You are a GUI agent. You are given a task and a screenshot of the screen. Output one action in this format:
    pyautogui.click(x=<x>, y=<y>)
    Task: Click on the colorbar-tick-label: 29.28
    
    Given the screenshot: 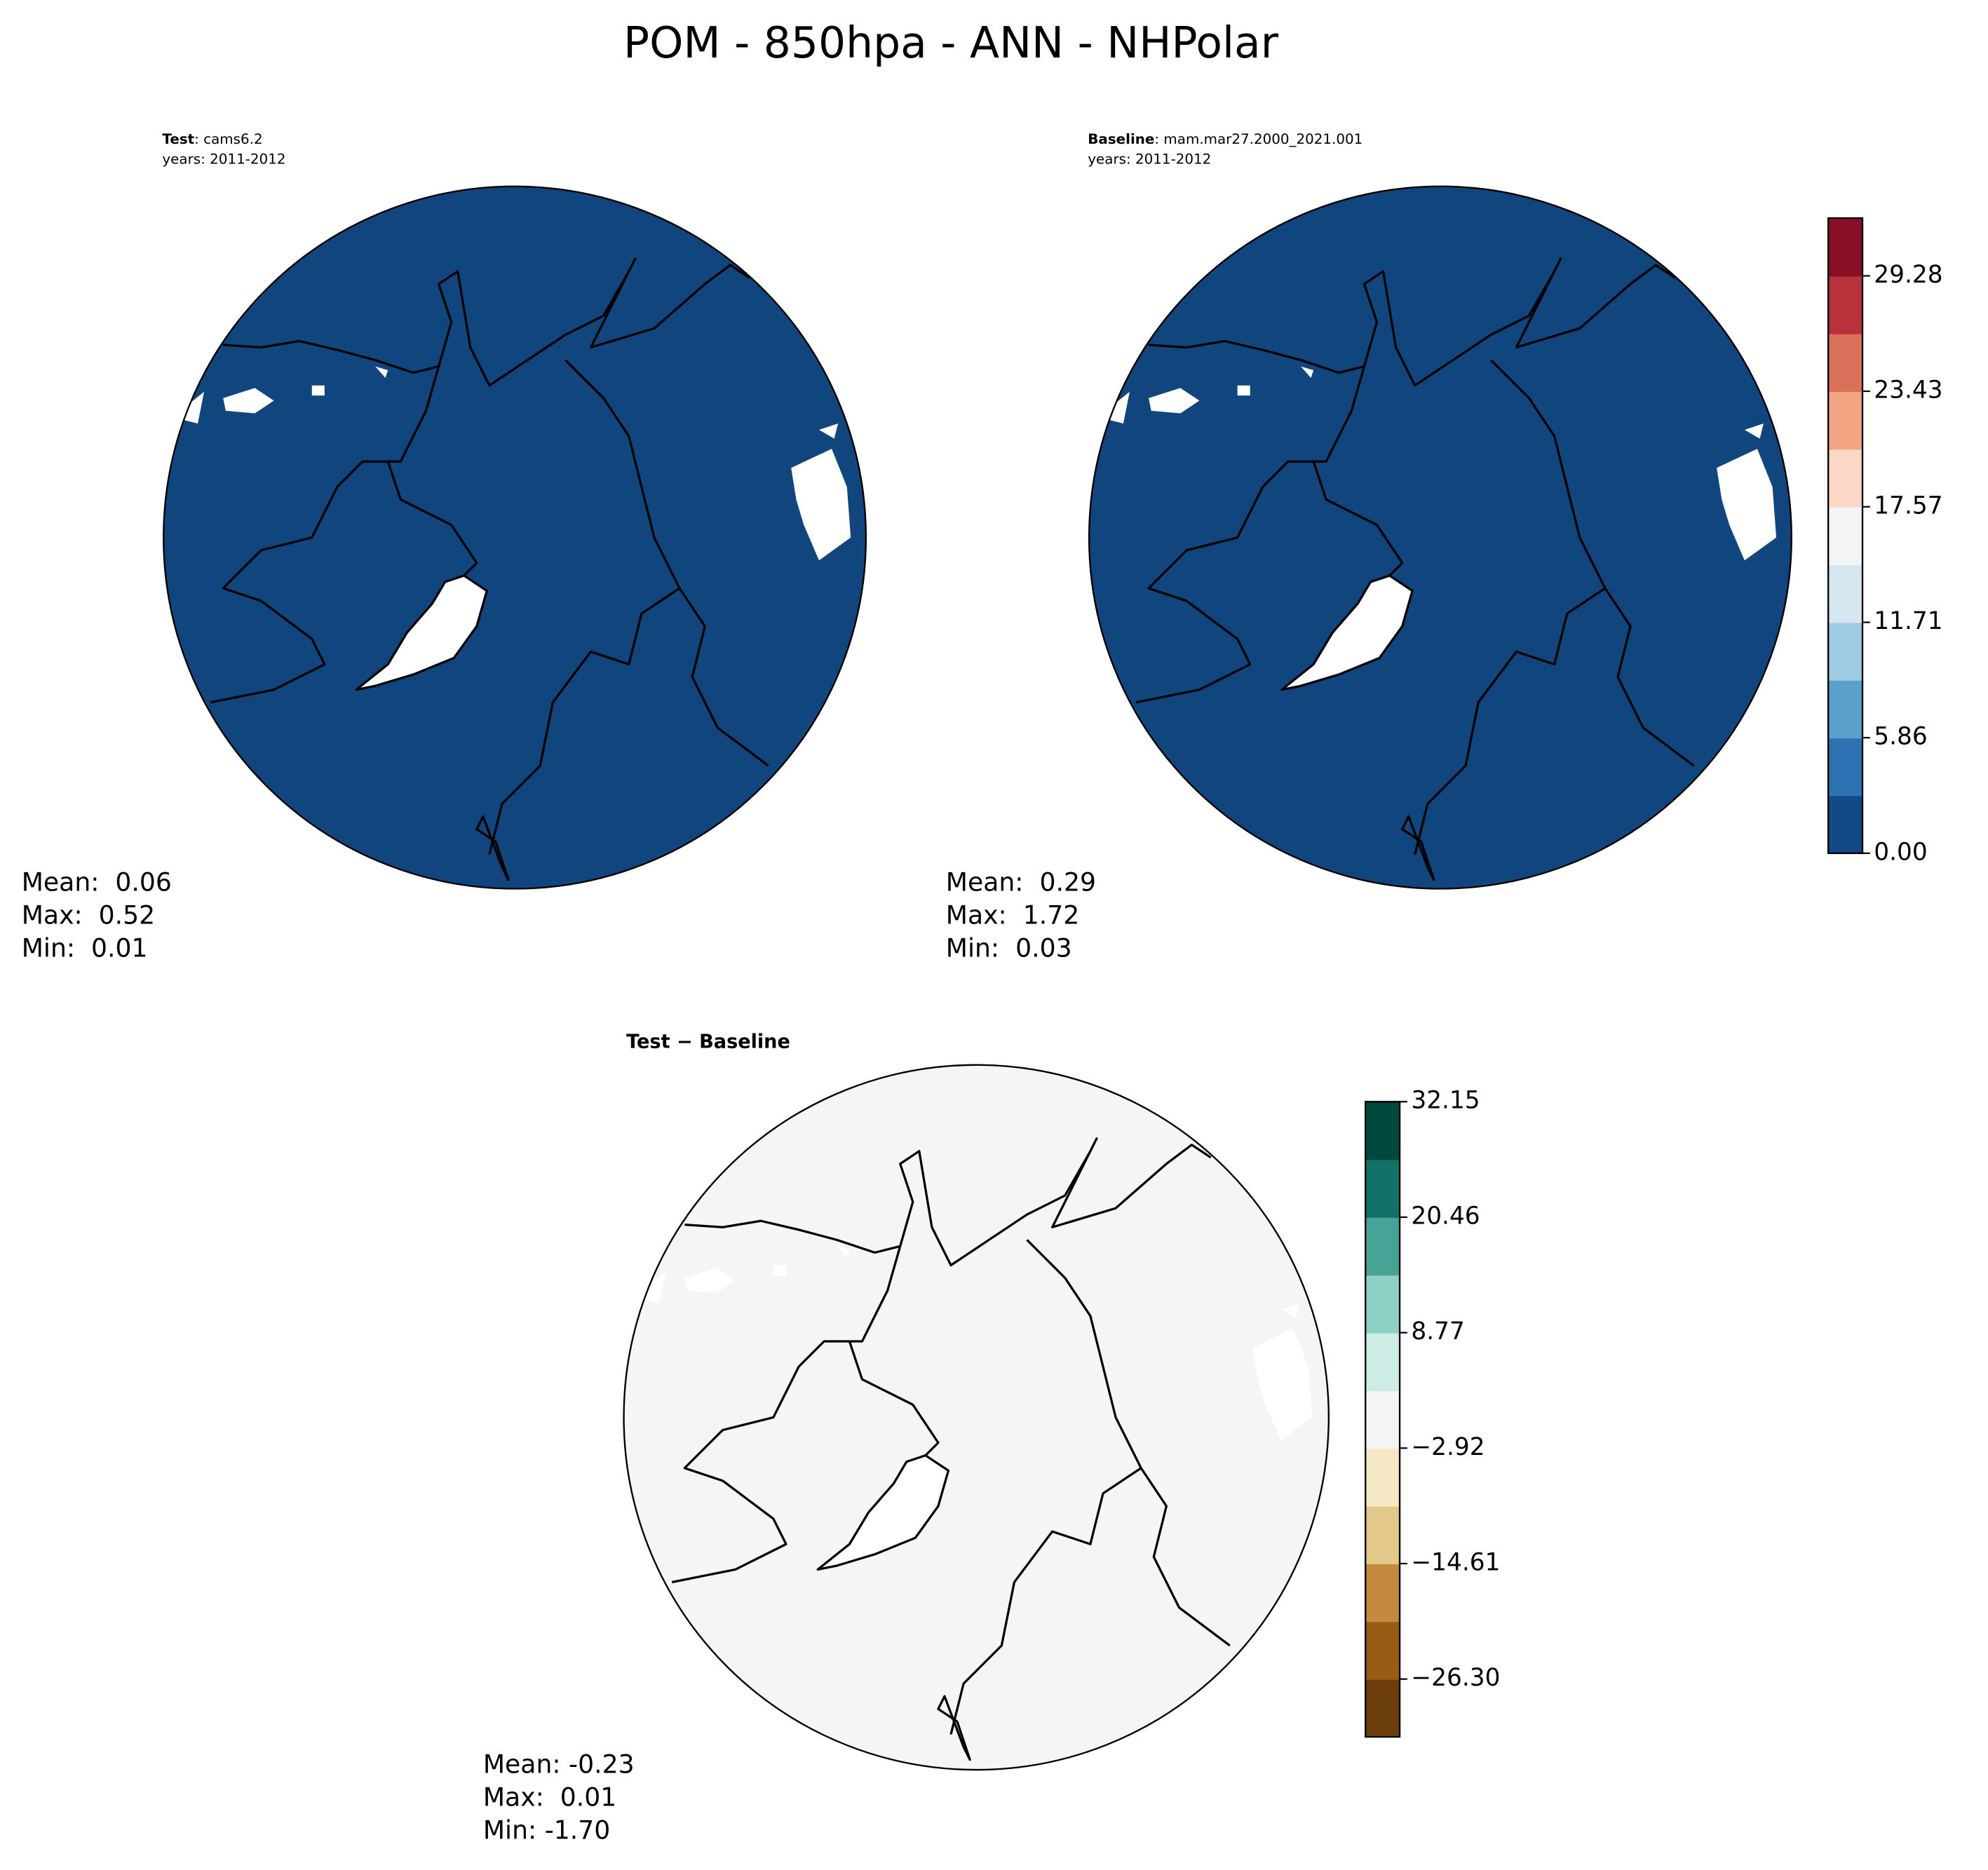 What is the action you would take?
    pyautogui.click(x=1908, y=275)
    